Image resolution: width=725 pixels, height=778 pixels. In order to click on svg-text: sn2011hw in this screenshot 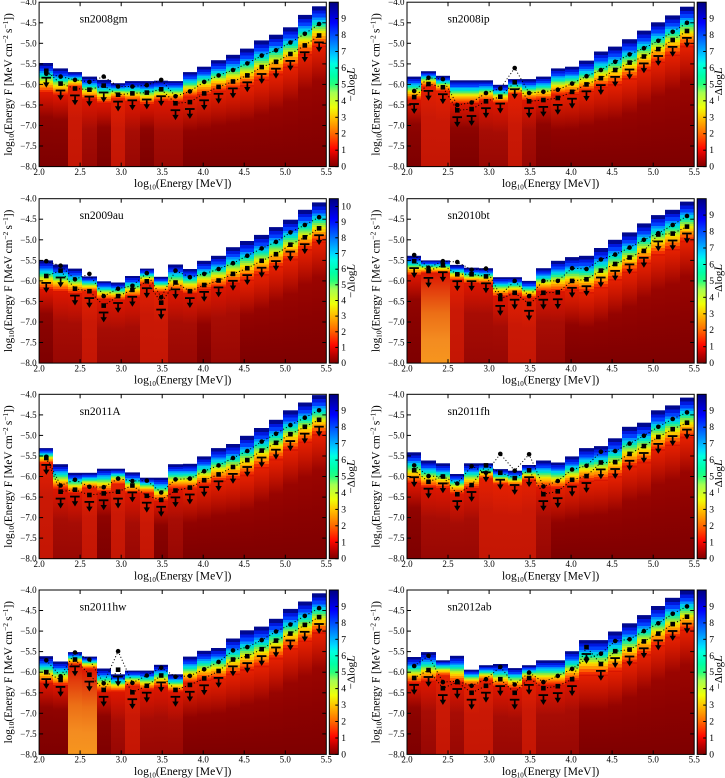, I will do `click(104, 608)`.